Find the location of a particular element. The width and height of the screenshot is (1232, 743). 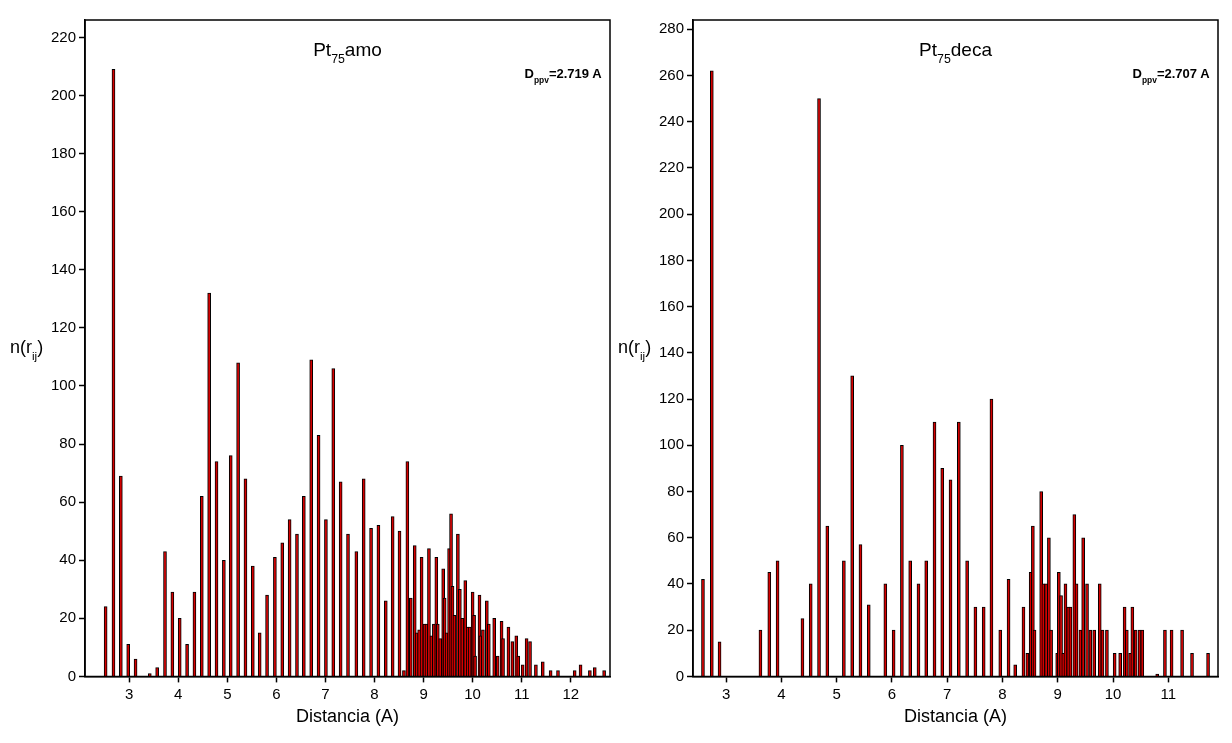

y-tick-label: 240 is located at coordinates (672, 120).